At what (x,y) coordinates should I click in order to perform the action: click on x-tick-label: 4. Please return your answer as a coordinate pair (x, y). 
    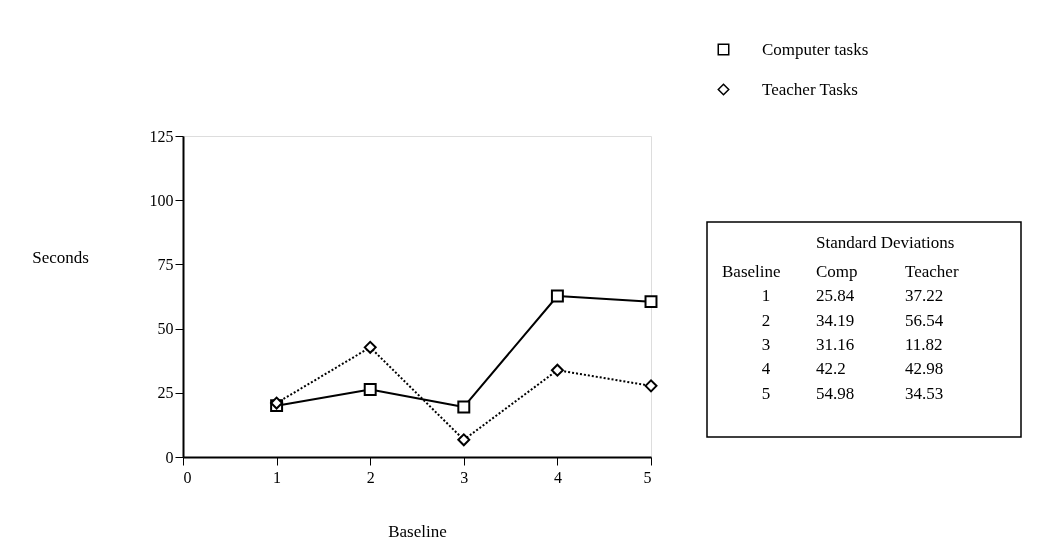
    Looking at the image, I should click on (557, 477).